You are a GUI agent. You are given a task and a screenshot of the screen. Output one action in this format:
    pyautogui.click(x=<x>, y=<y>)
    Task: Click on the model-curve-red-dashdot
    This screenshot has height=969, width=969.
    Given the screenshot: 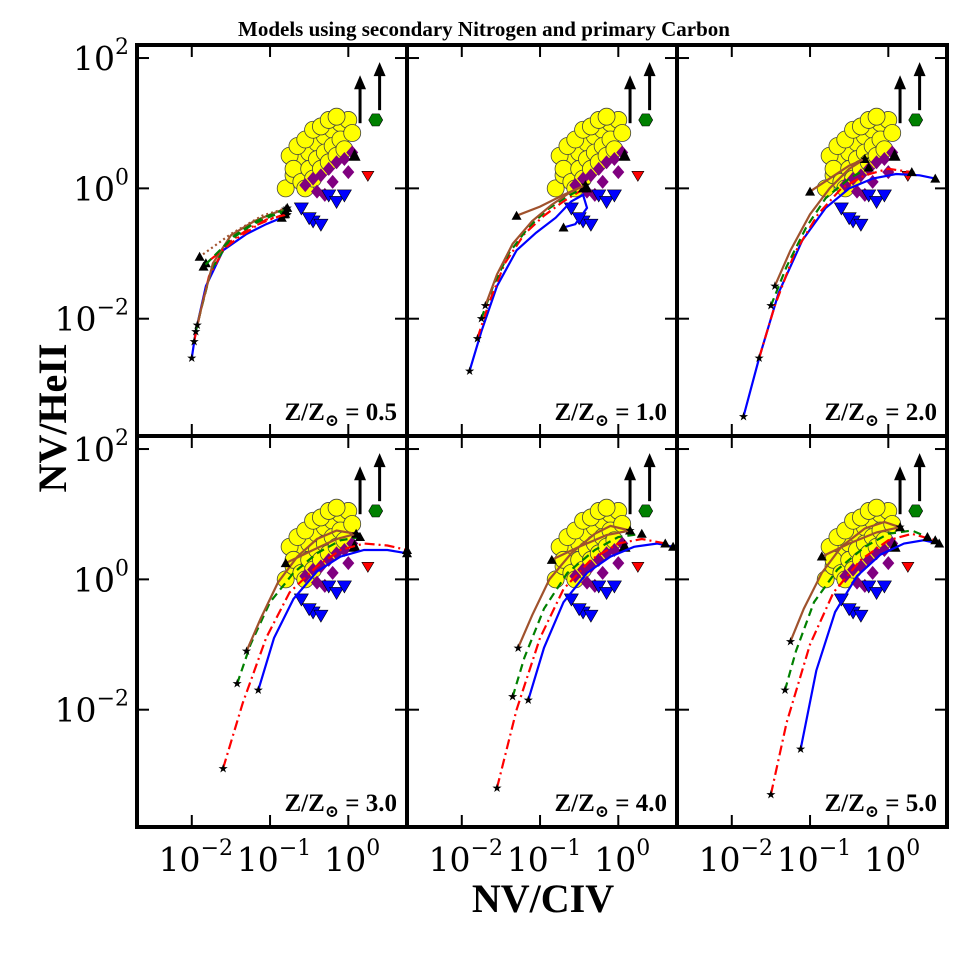 What is the action you would take?
    pyautogui.click(x=315, y=655)
    